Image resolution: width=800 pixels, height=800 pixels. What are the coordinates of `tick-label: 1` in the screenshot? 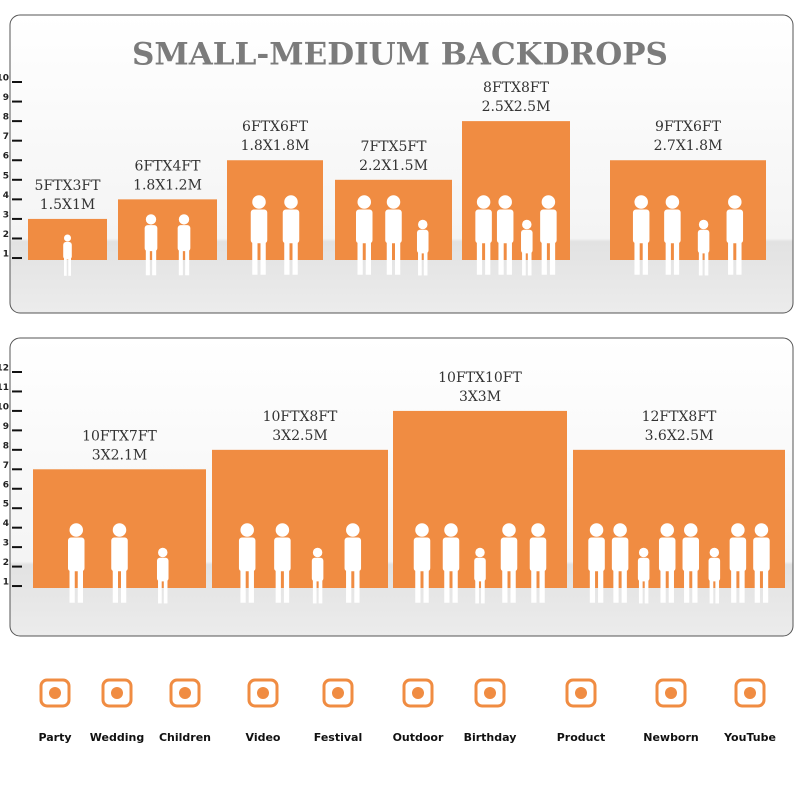 It's located at (6, 583).